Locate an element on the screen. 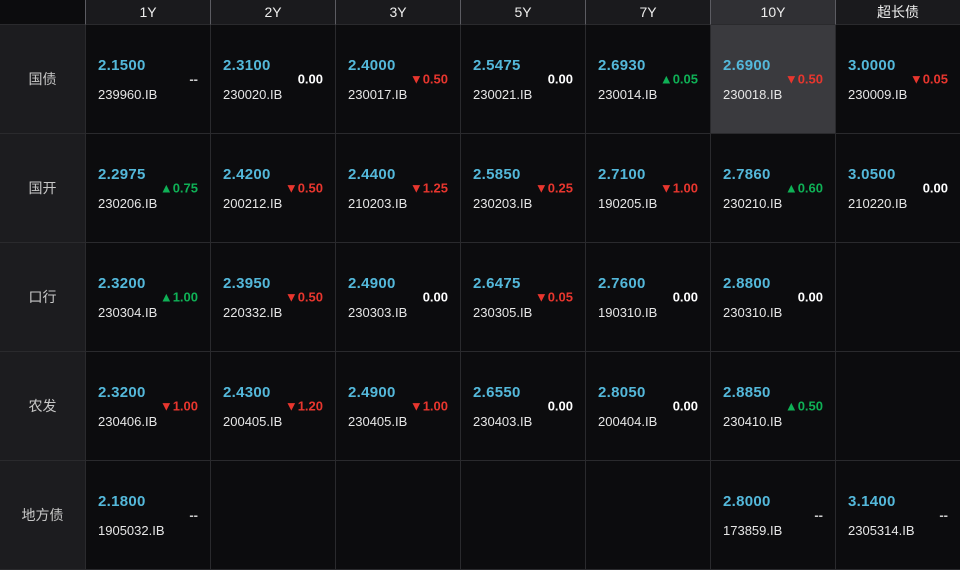  row-label-text: 国开 is located at coordinates (42, 188).